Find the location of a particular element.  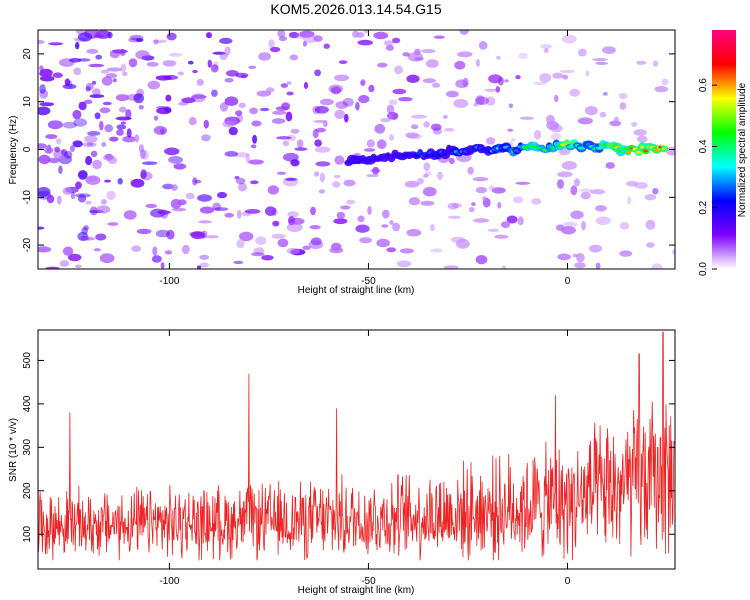

colorbar-ticks: 0.0 0.2 0.4 0.6 is located at coordinates (707, 177).